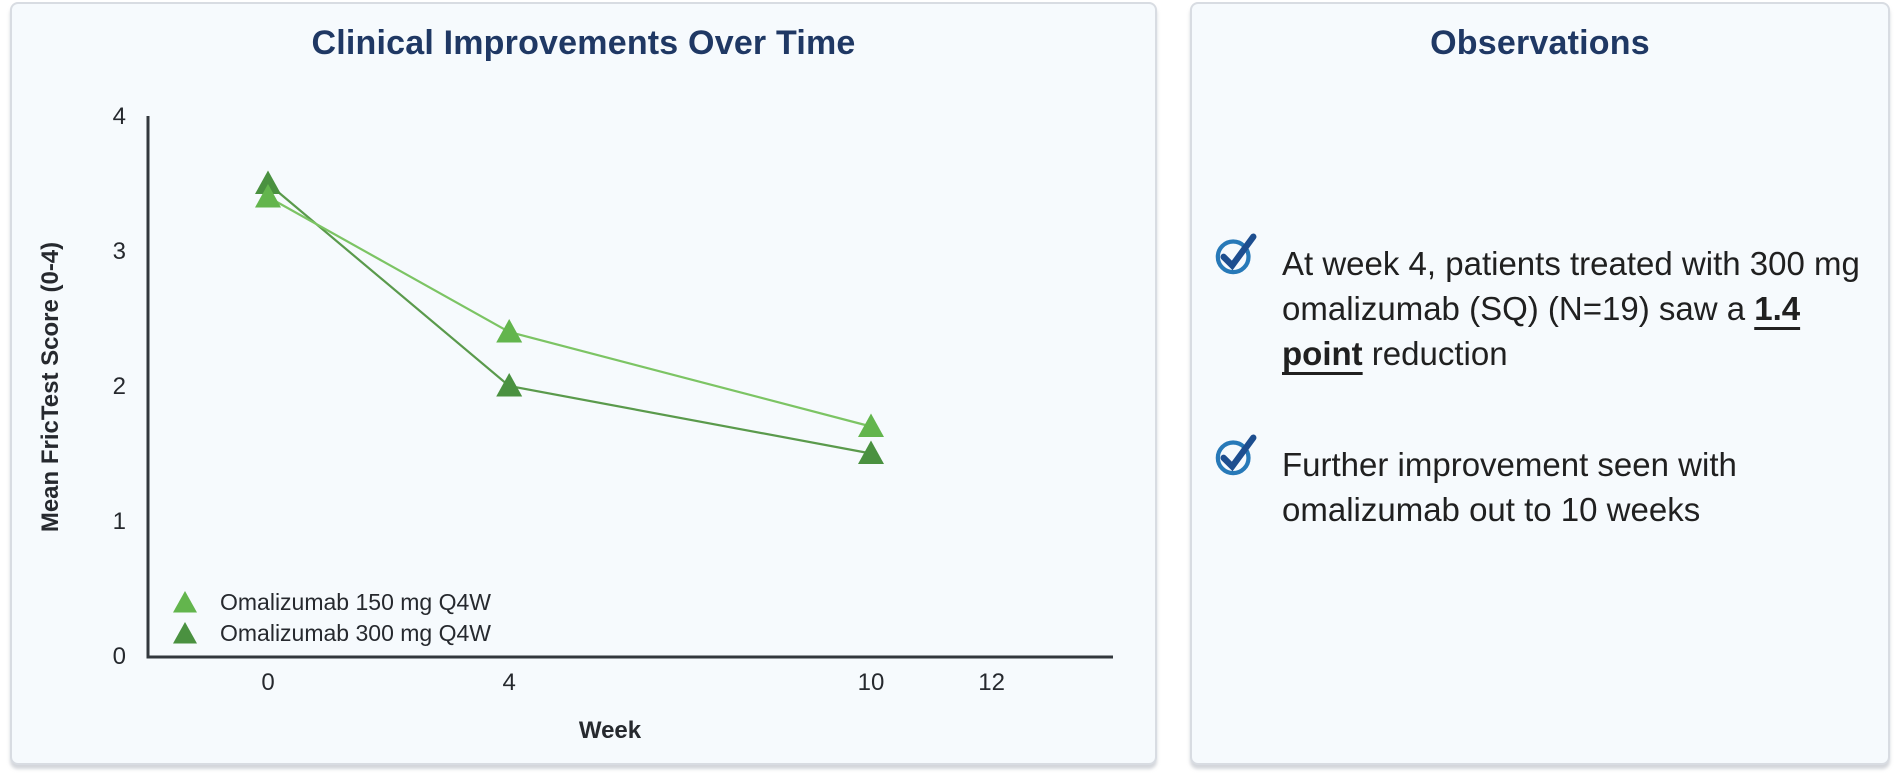 The image size is (1894, 775). What do you see at coordinates (610, 730) in the screenshot?
I see `x-axis-label: Week` at bounding box center [610, 730].